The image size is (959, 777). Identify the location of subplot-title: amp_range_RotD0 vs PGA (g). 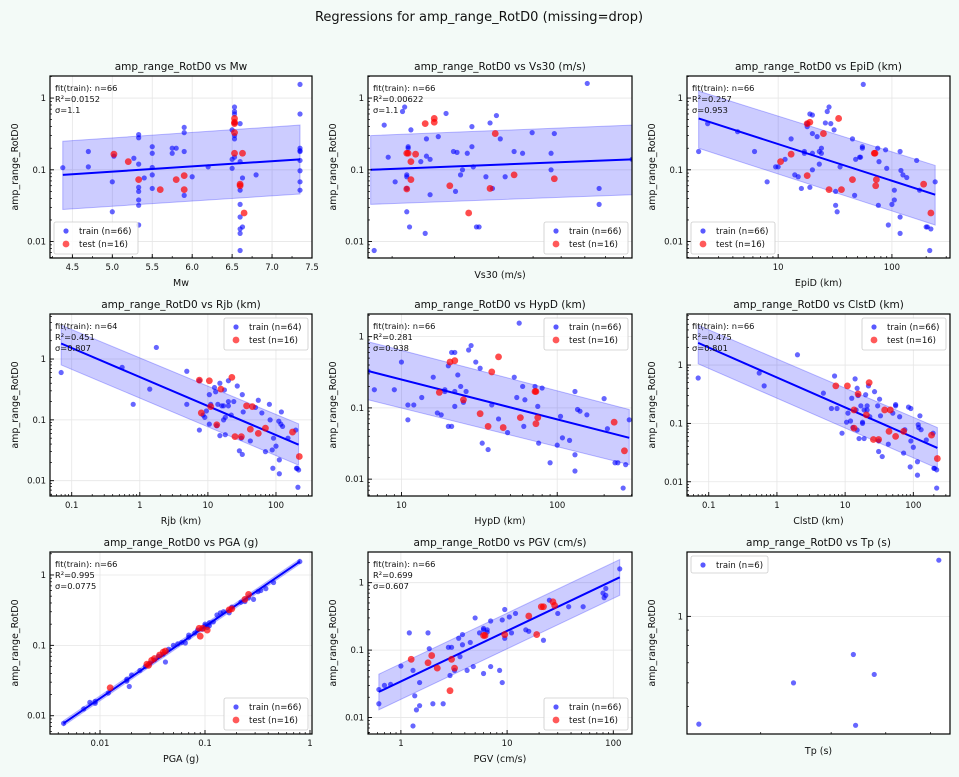
(181, 543).